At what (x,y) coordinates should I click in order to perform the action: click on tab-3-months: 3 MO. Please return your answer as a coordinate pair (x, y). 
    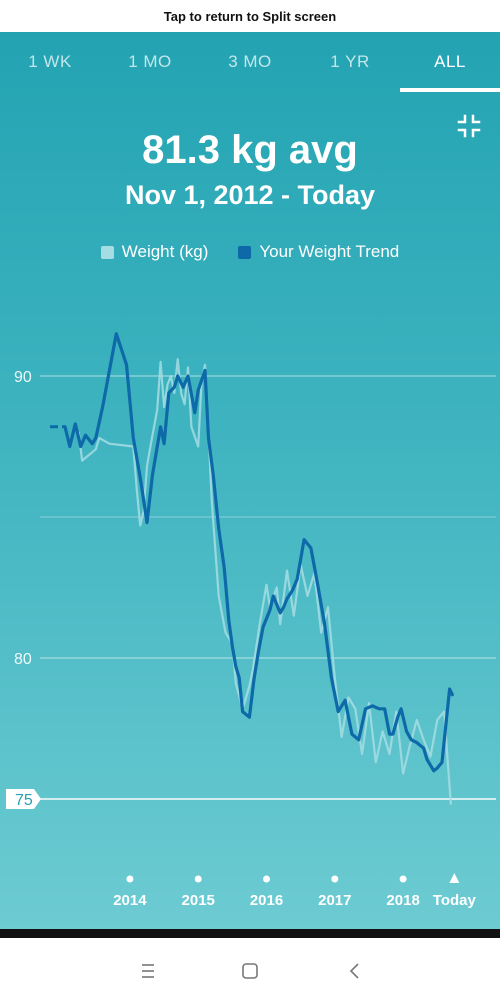
    Looking at the image, I should click on (250, 62).